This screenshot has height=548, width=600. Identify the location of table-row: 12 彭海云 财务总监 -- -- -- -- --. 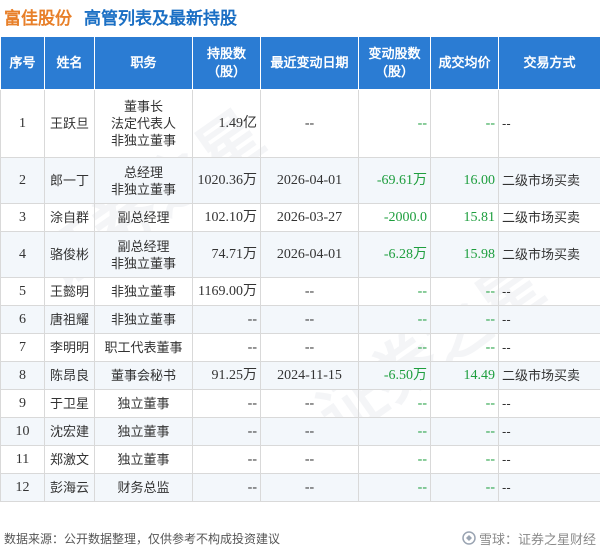
(300, 487).